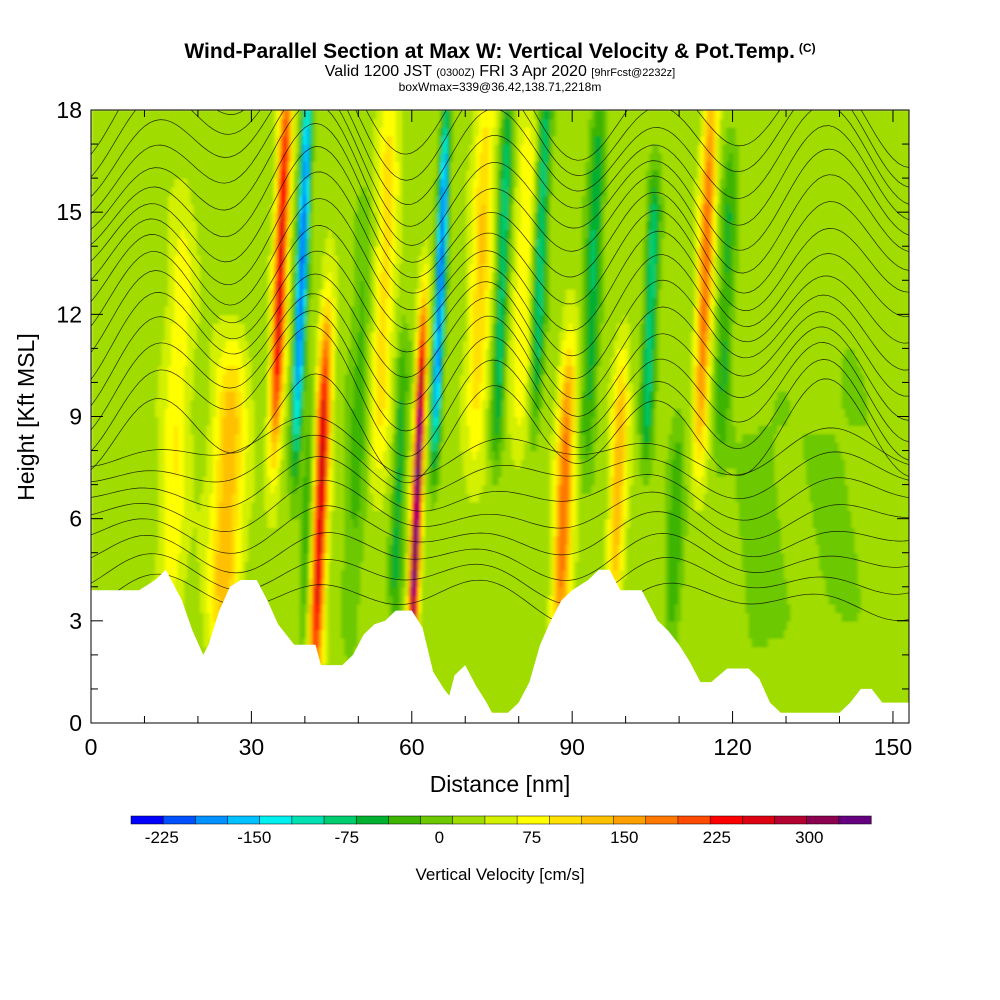  I want to click on colorbar-tick-label: 150, so click(624, 837).